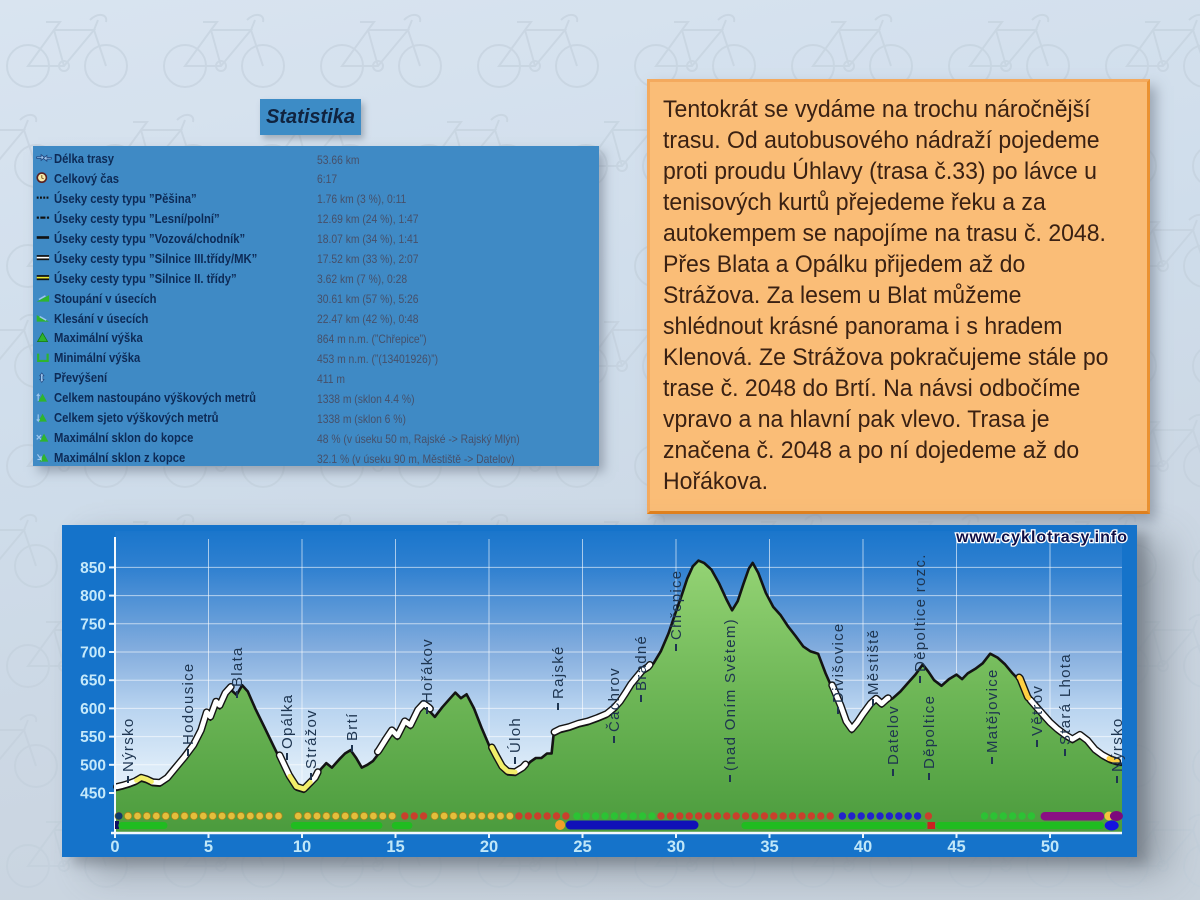  I want to click on svg-text: Divišovice, so click(838, 662).